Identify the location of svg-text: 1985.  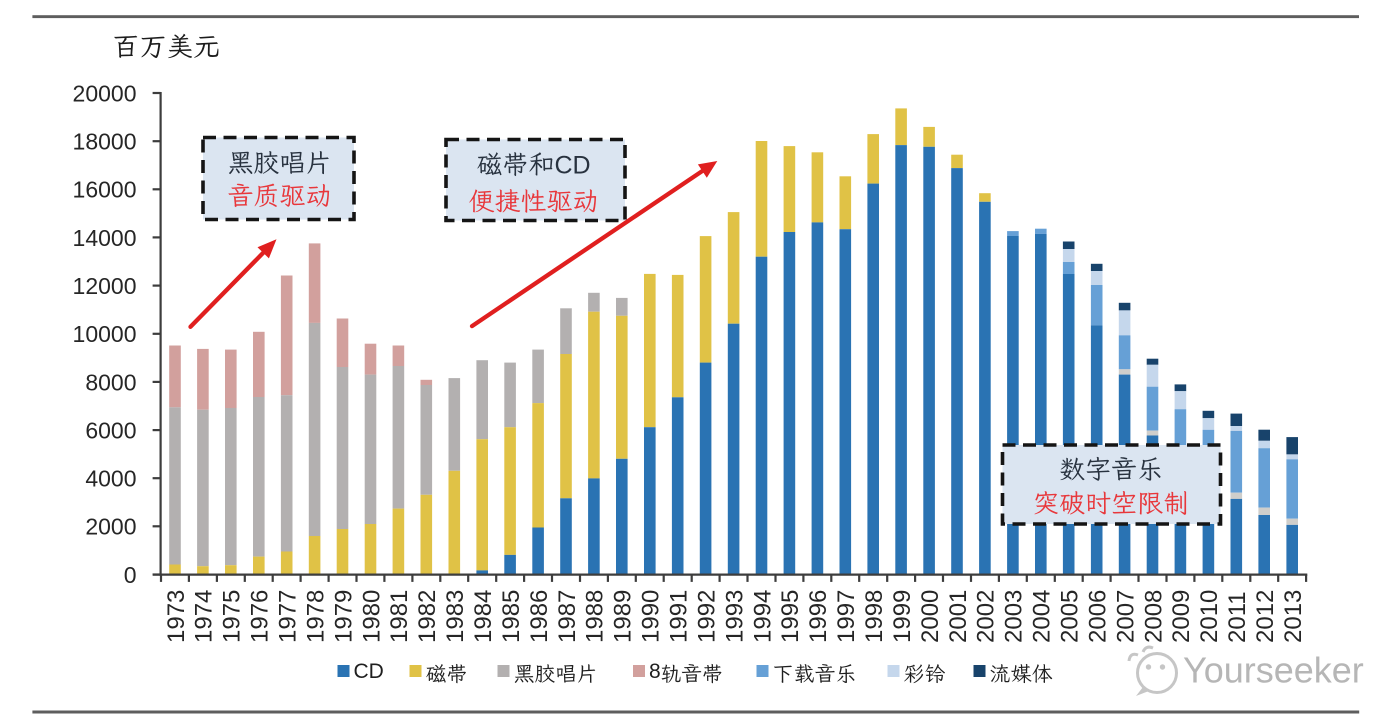
(511, 616).